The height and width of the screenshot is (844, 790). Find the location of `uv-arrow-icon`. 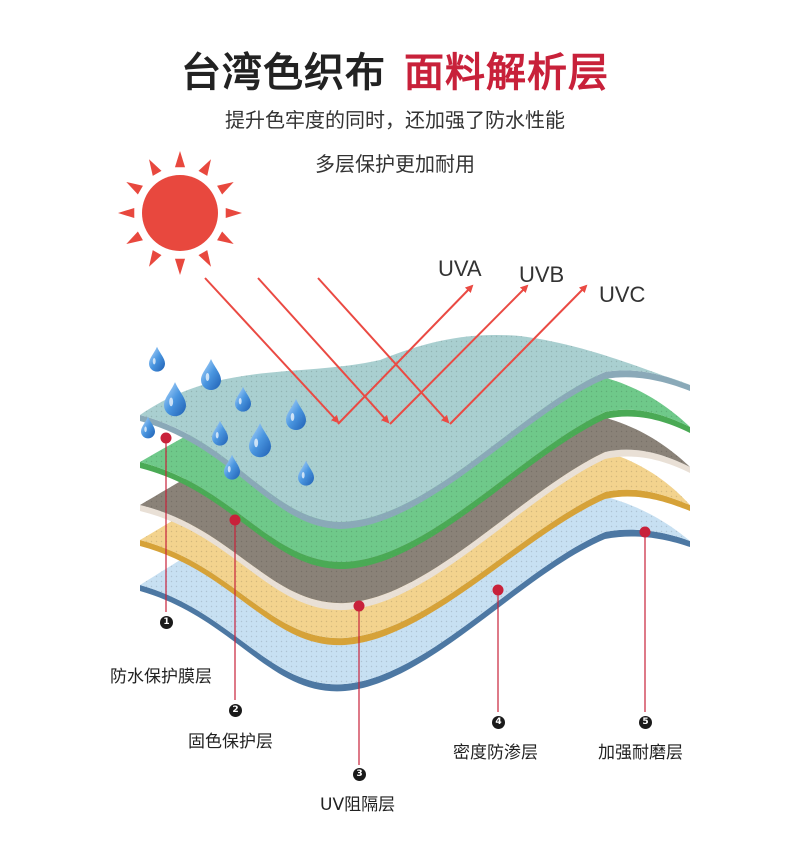

uv-arrow-icon is located at coordinates (396, 351).